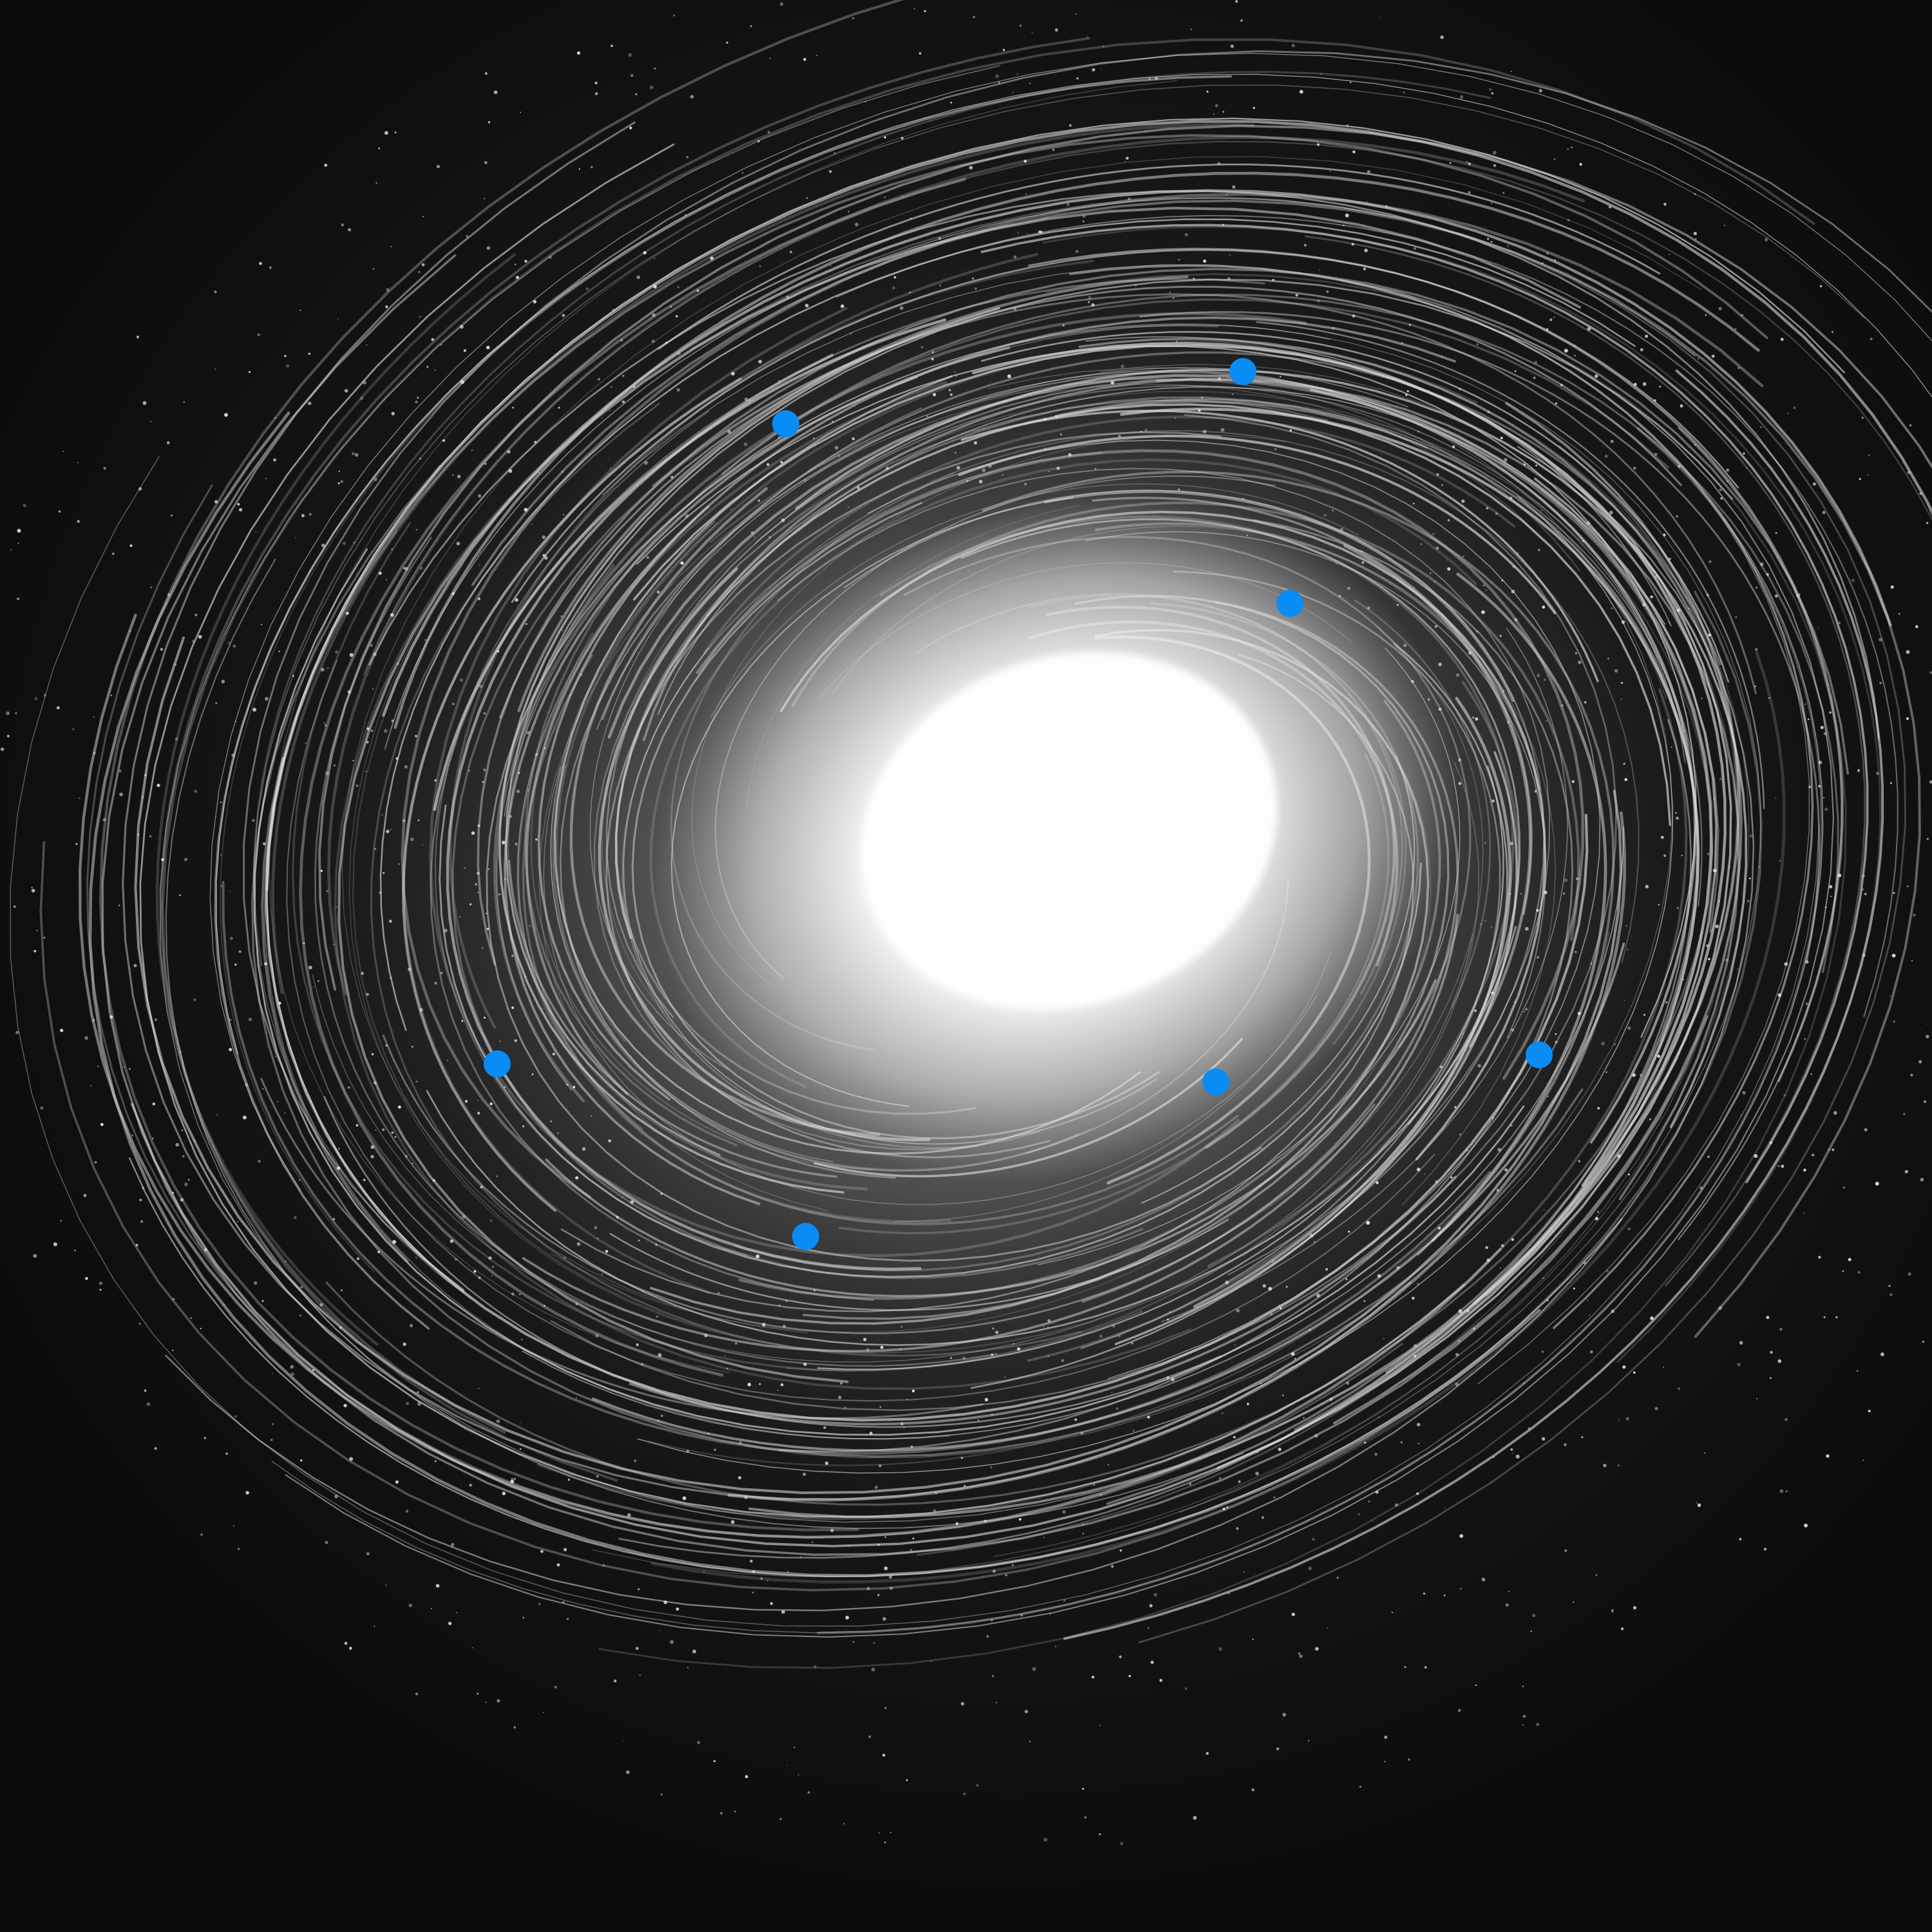 The image size is (1932, 1932). I want to click on marker-far-right, so click(1539, 1054).